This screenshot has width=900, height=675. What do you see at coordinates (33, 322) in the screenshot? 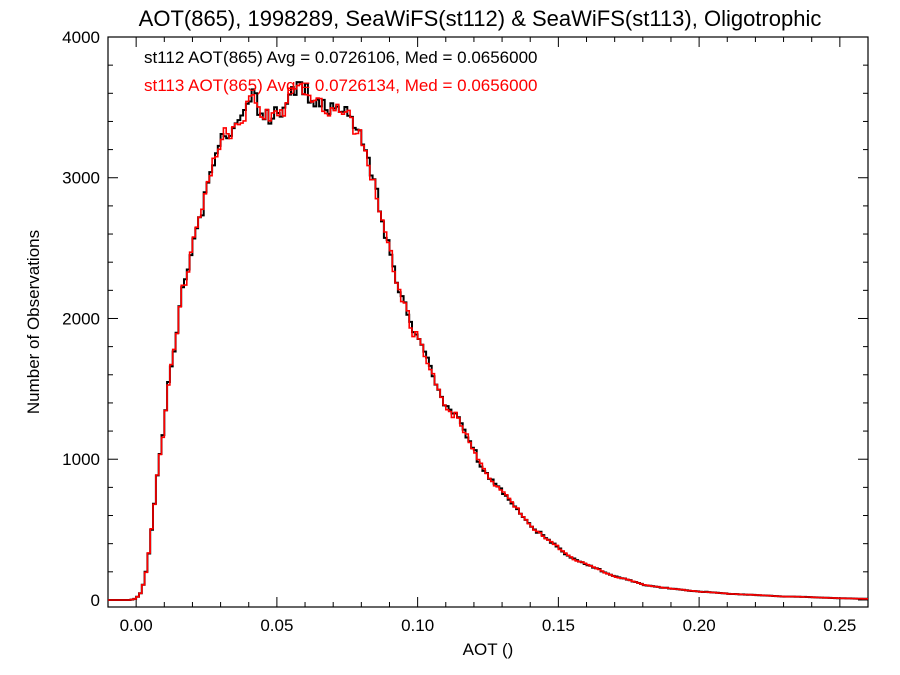
I see `y-axis-label: Number of Observations` at bounding box center [33, 322].